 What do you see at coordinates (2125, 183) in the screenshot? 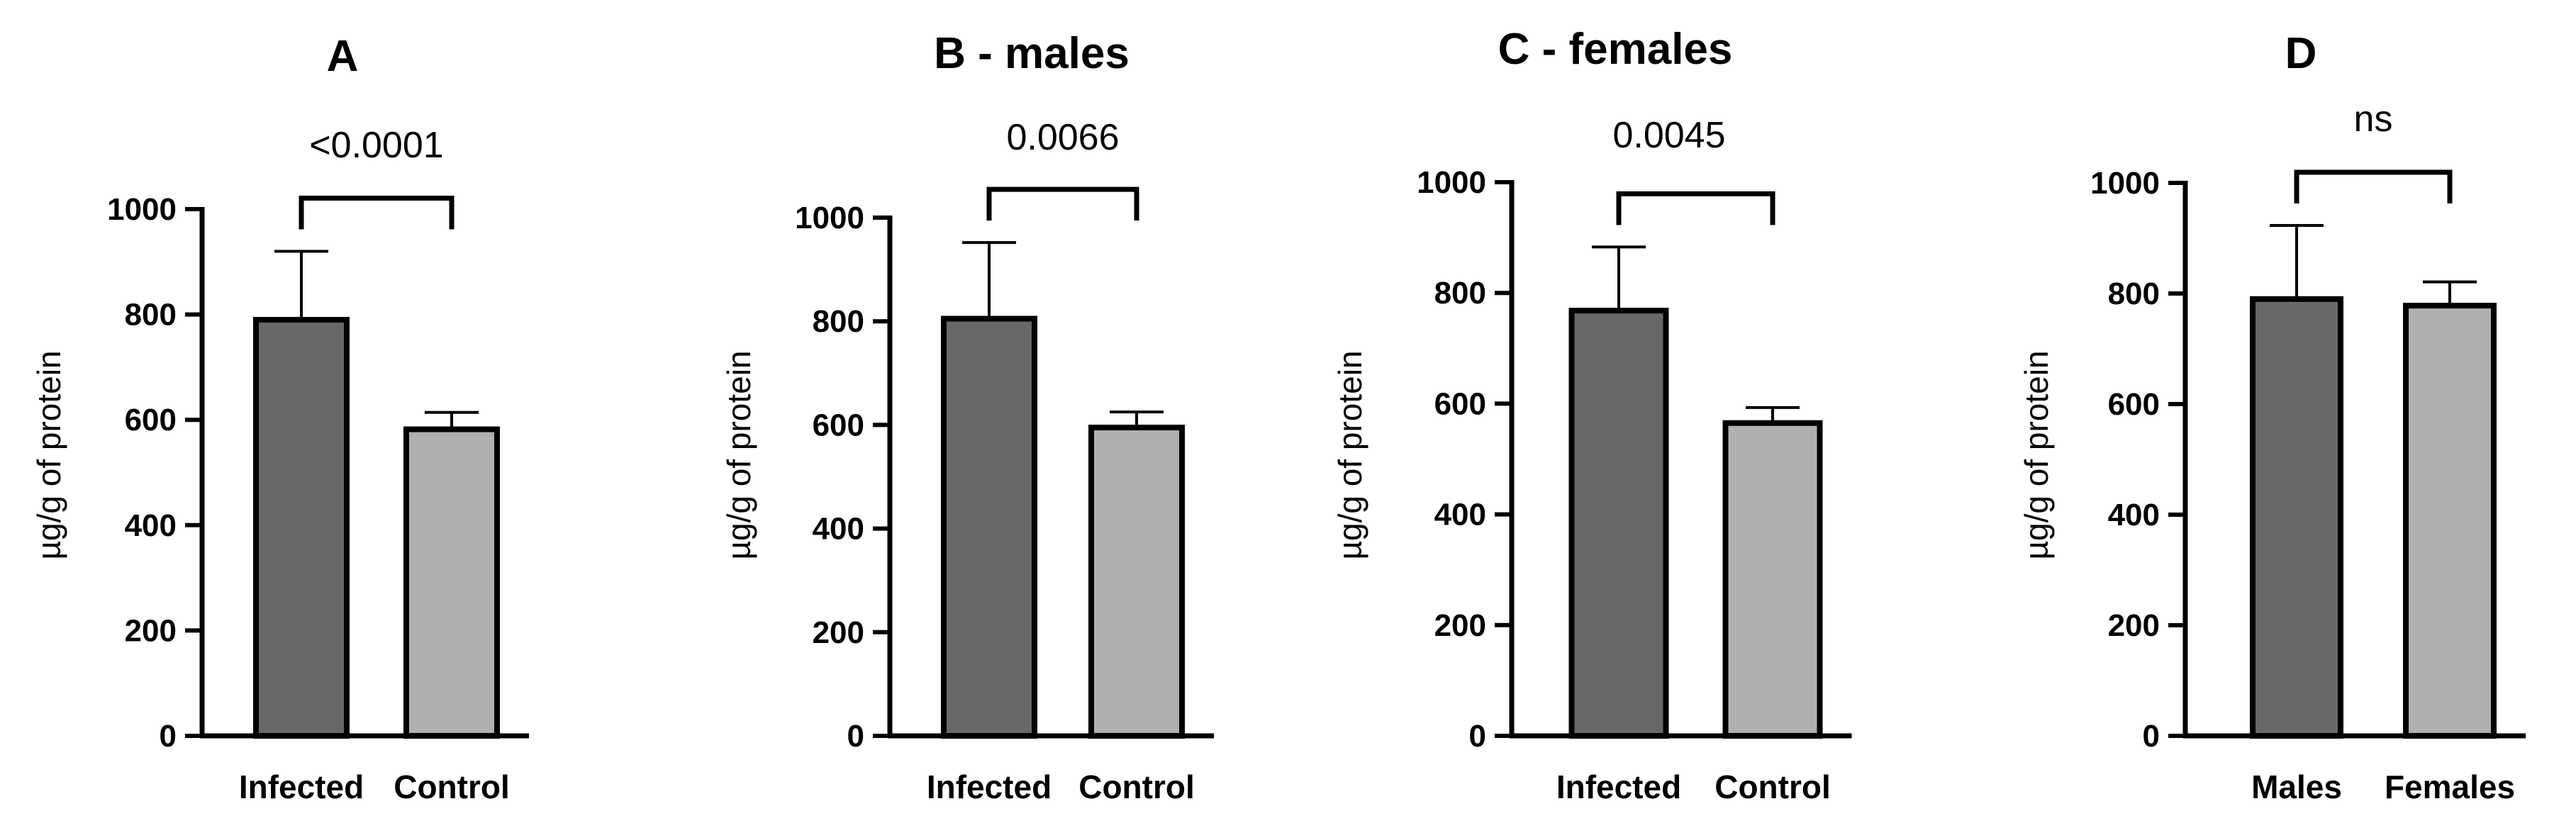
I see `panel-d-ytick-label: 1000` at bounding box center [2125, 183].